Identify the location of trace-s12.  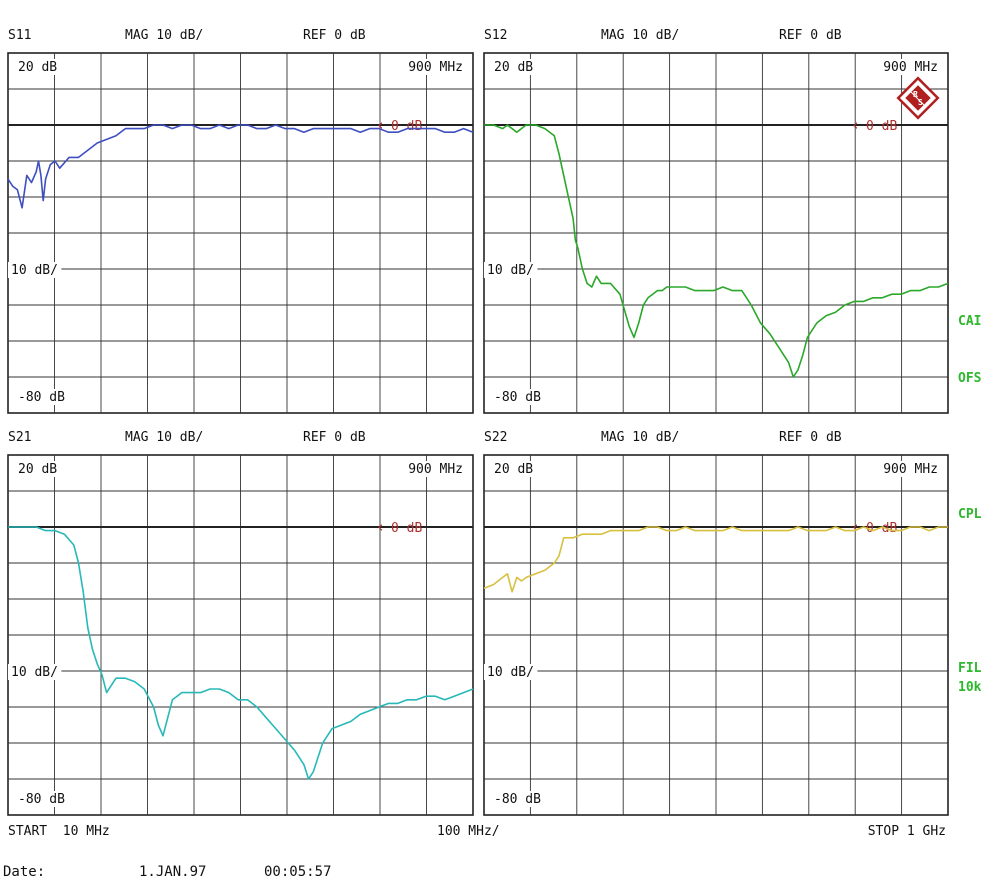
(716, 251).